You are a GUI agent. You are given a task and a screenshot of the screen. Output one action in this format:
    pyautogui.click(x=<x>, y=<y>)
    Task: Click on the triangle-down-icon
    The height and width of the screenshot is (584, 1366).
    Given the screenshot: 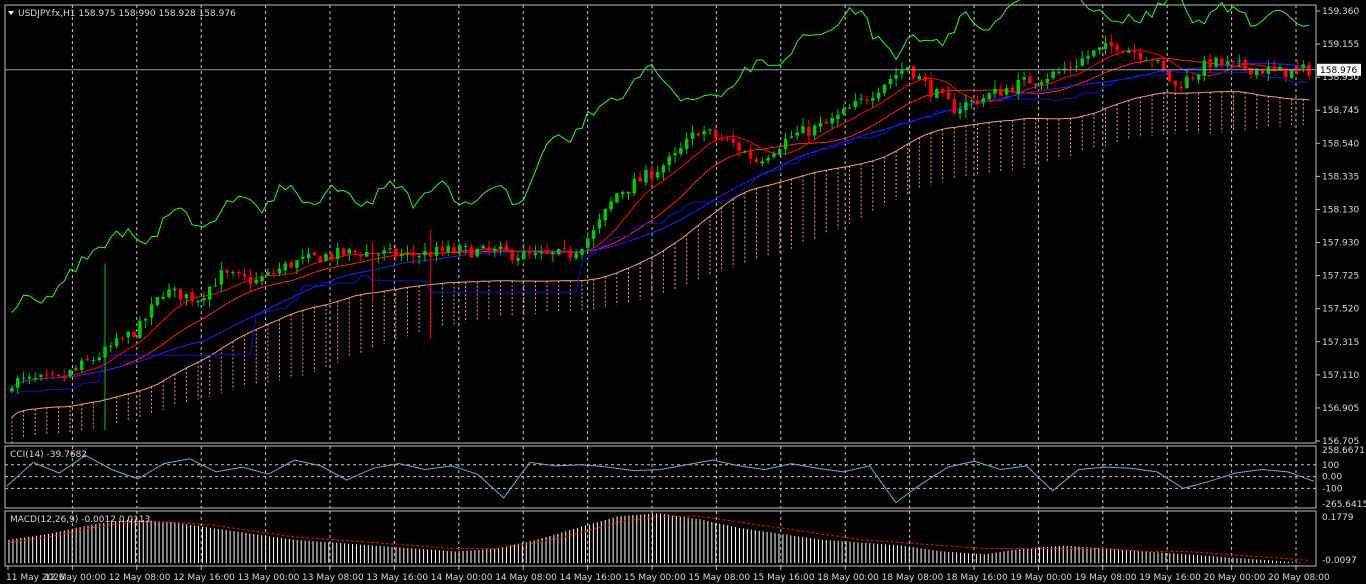 What is the action you would take?
    pyautogui.click(x=11, y=13)
    